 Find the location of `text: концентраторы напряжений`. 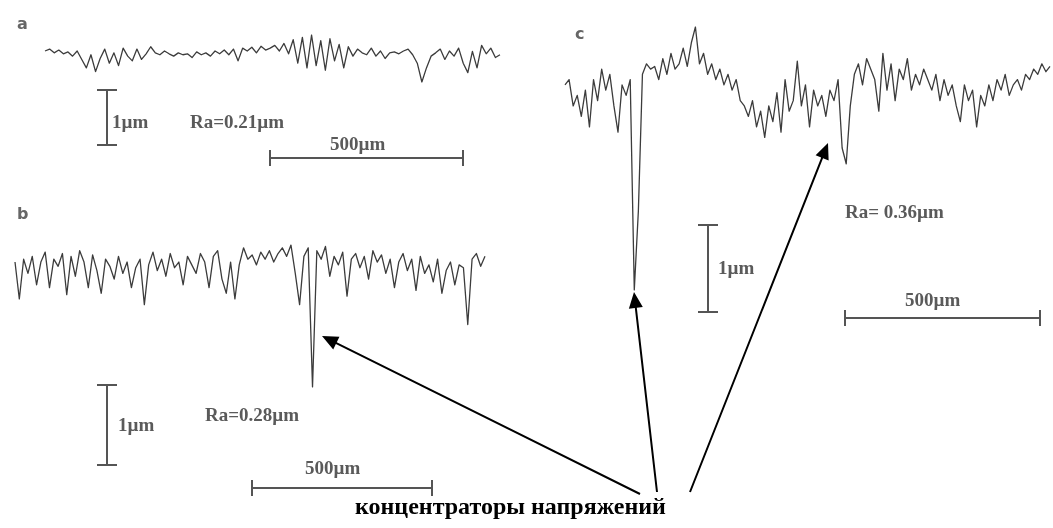

text: концентраторы напряжений is located at coordinates (510, 506).